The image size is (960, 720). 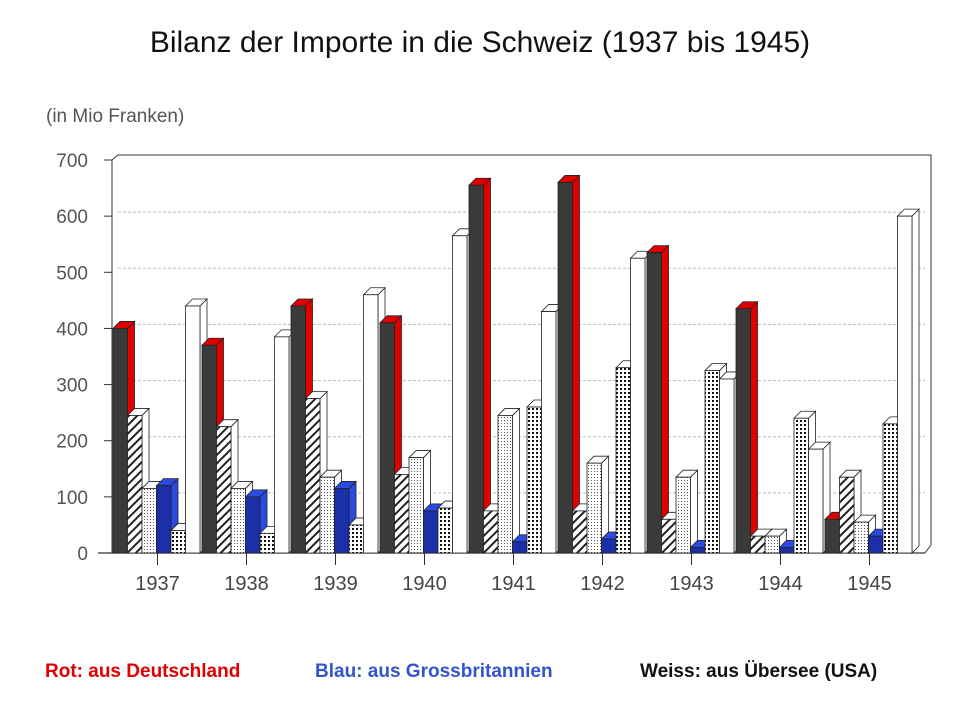 What do you see at coordinates (115, 116) in the screenshot?
I see `y-axis-unit-label: (in Mio Franken)` at bounding box center [115, 116].